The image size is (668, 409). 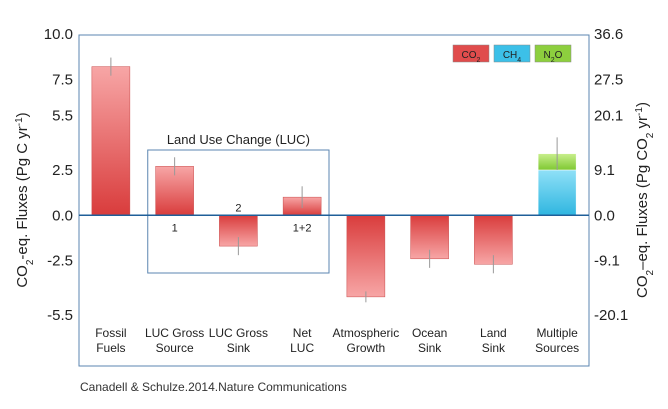 I want to click on left-tick-label: 2.5, so click(x=62, y=170).